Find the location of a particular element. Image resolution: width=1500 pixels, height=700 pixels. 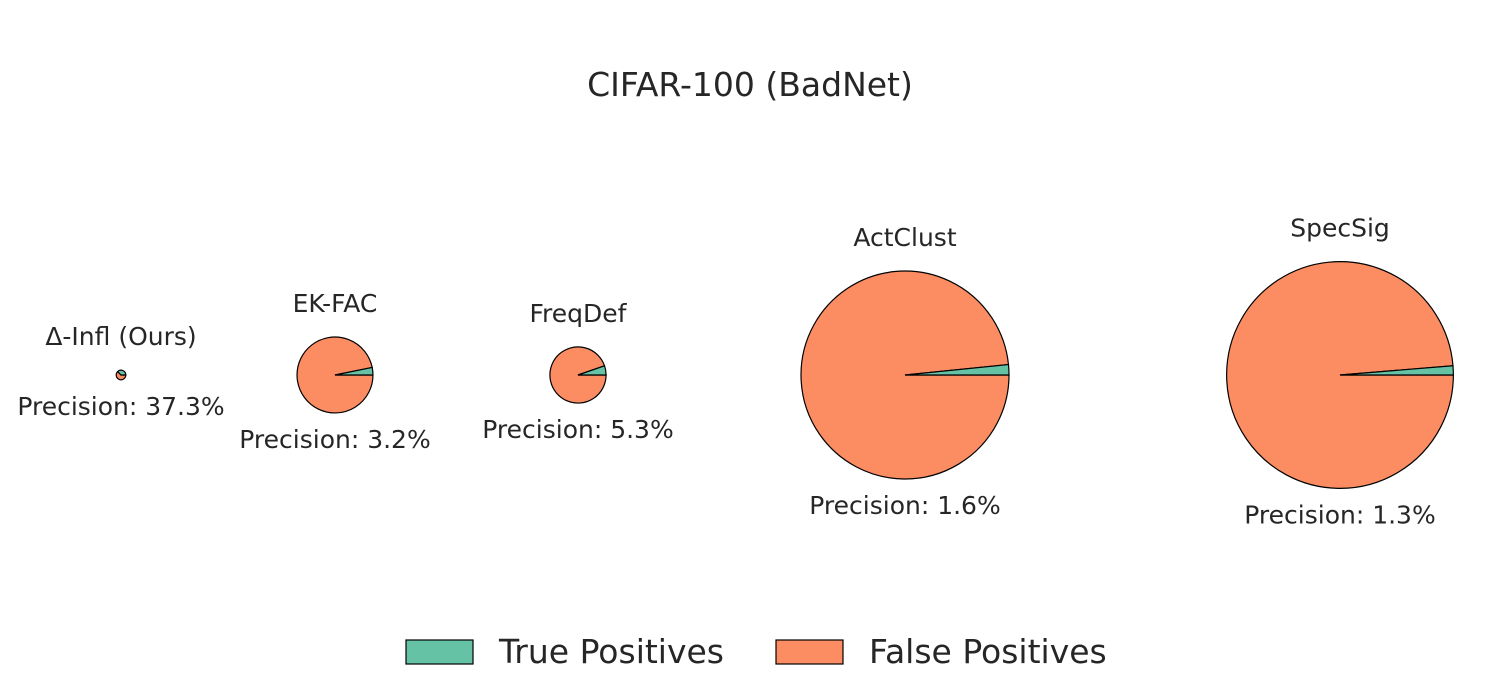

legend-label-false-positives: False Positives is located at coordinates (988, 651).